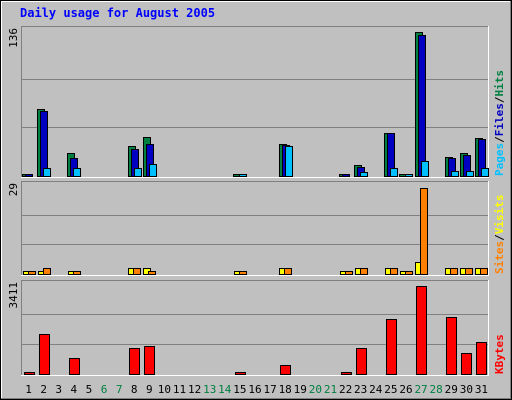 The image size is (512, 400). I want to click on x-tick-label: 12, so click(194, 389).